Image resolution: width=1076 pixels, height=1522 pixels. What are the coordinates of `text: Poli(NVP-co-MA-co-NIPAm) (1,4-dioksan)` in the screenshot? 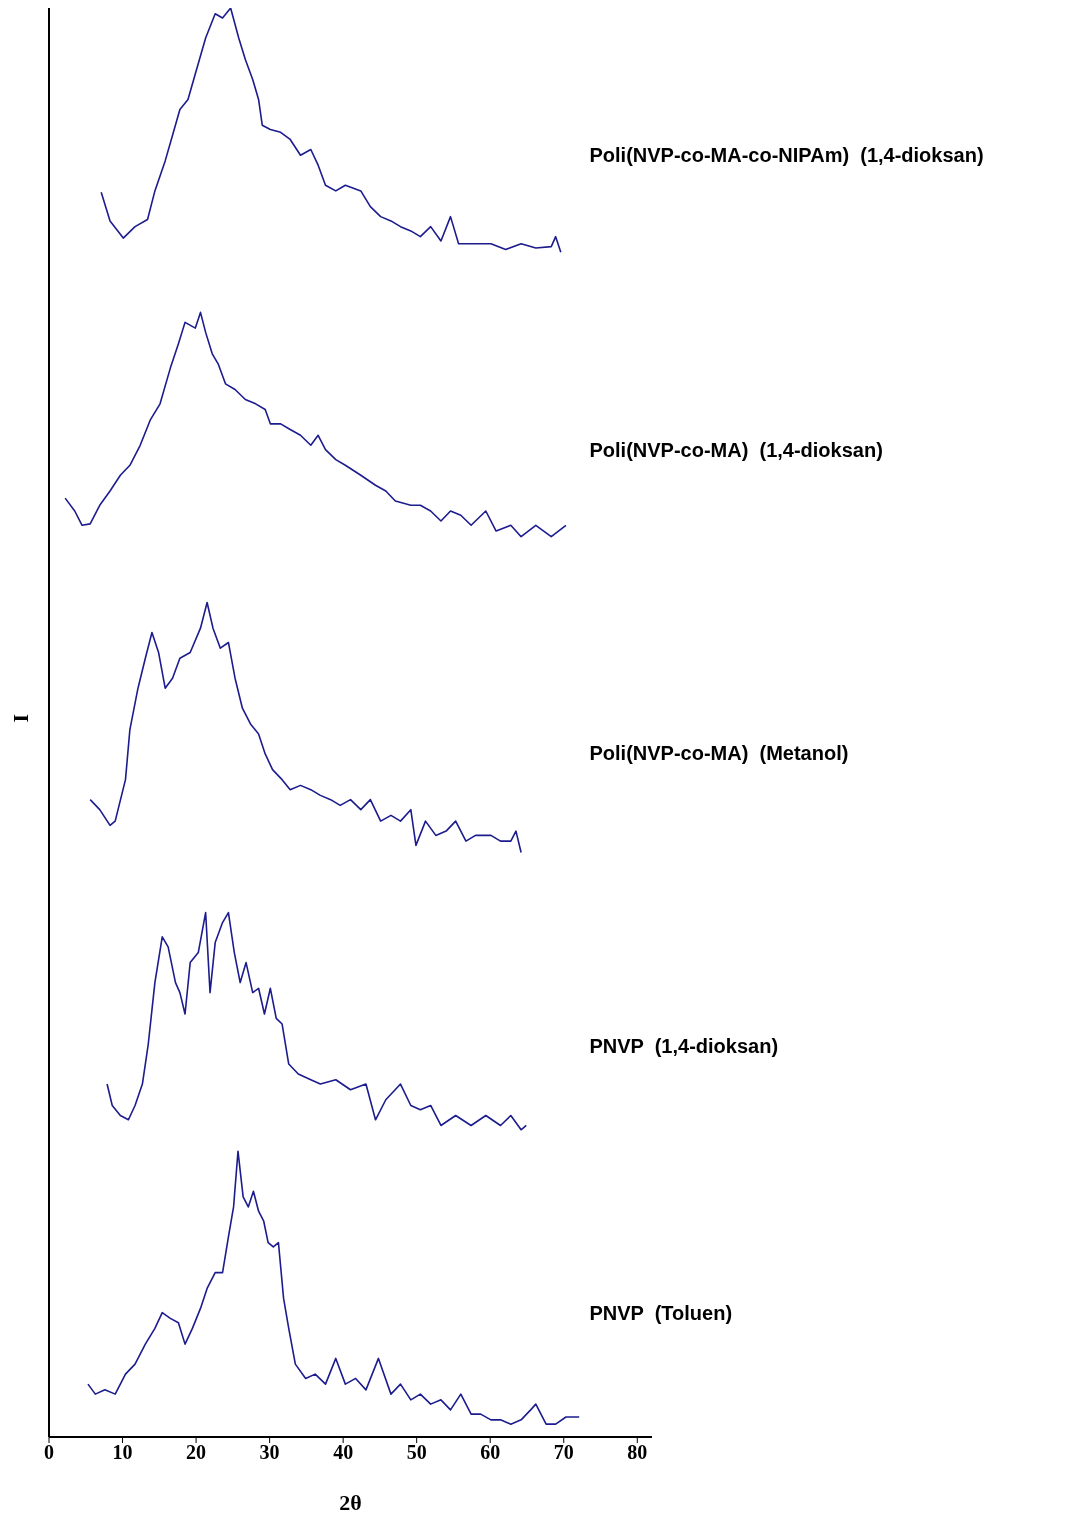 It's located at (786, 156).